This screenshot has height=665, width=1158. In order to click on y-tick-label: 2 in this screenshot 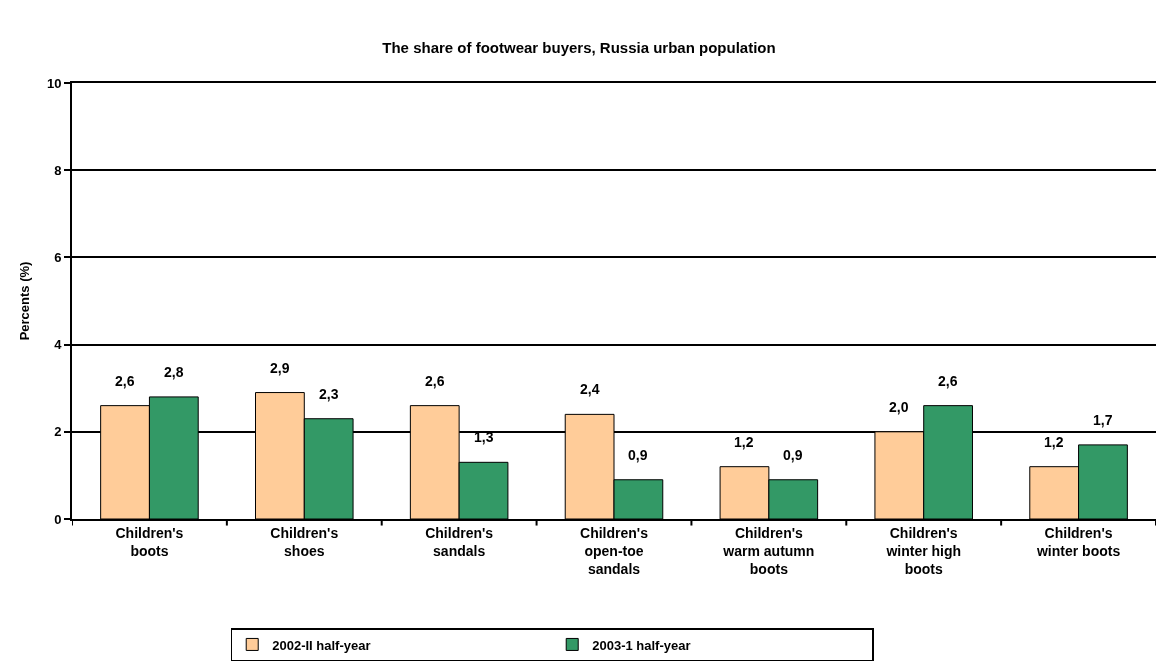, I will do `click(58, 432)`.